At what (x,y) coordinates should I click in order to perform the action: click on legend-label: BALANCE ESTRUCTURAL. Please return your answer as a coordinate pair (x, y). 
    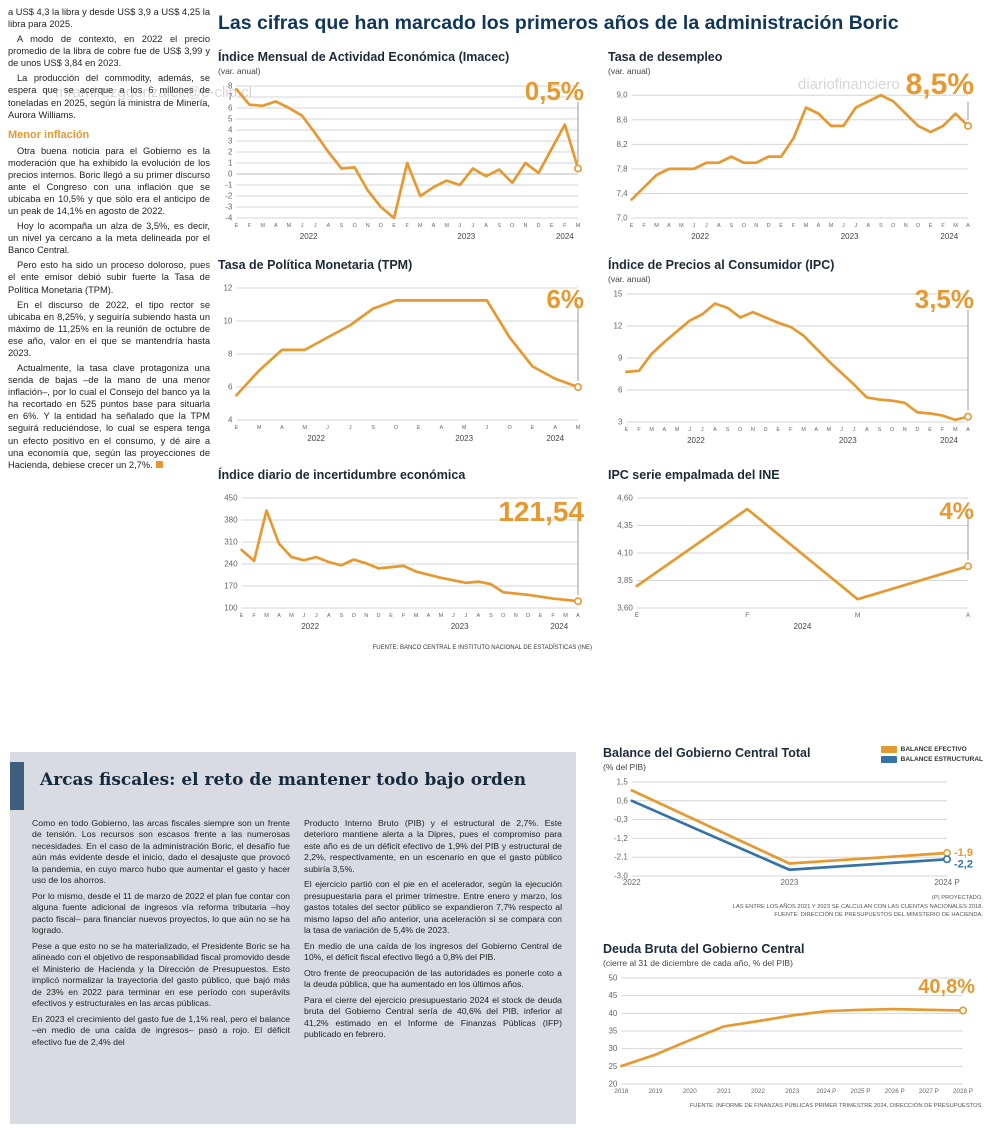
    Looking at the image, I should click on (941, 759).